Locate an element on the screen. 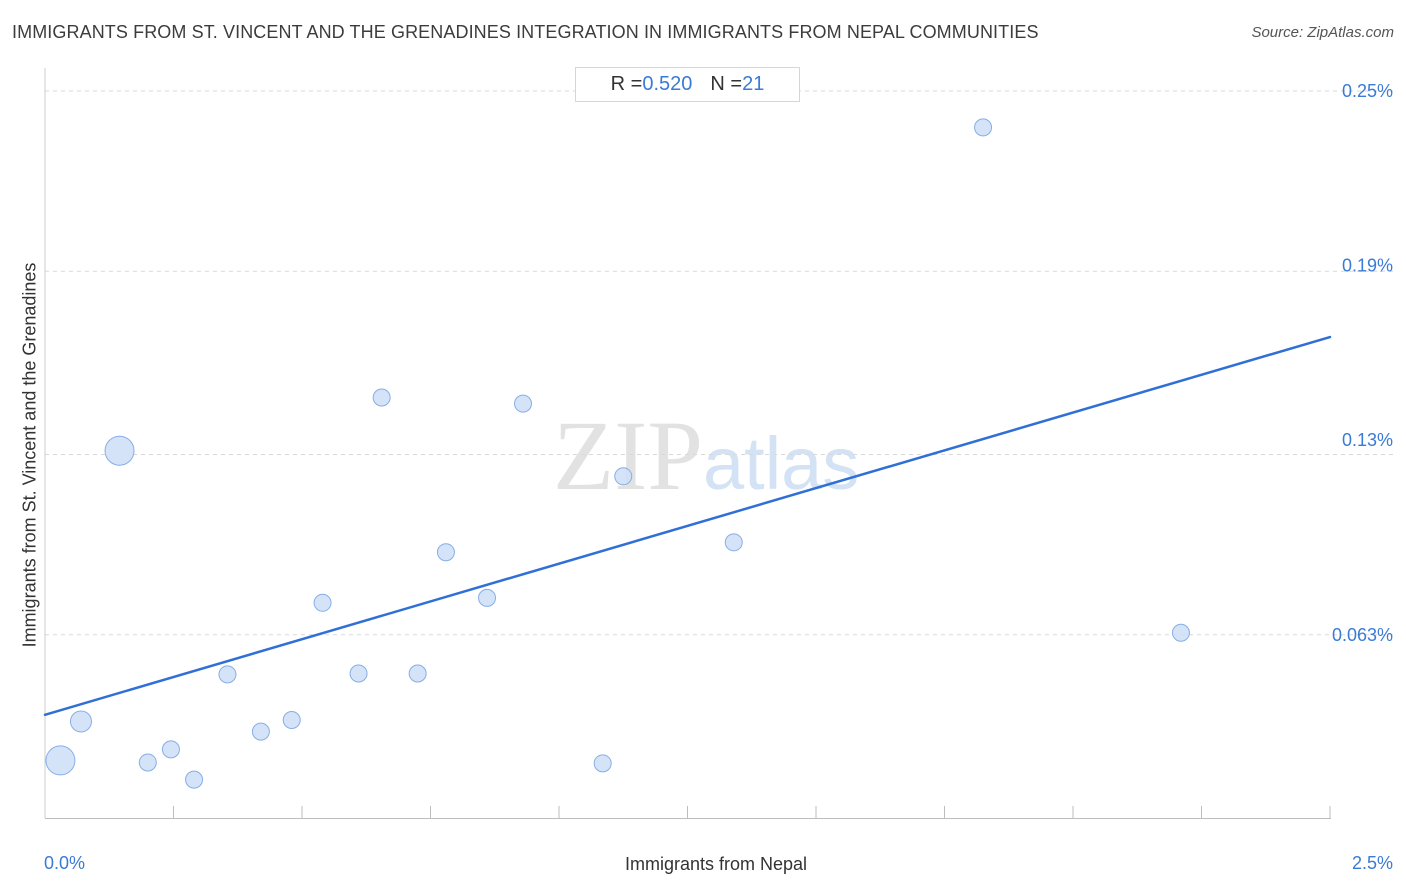 The height and width of the screenshot is (892, 1406). y-tick-label: 0.13% is located at coordinates (1367, 440).